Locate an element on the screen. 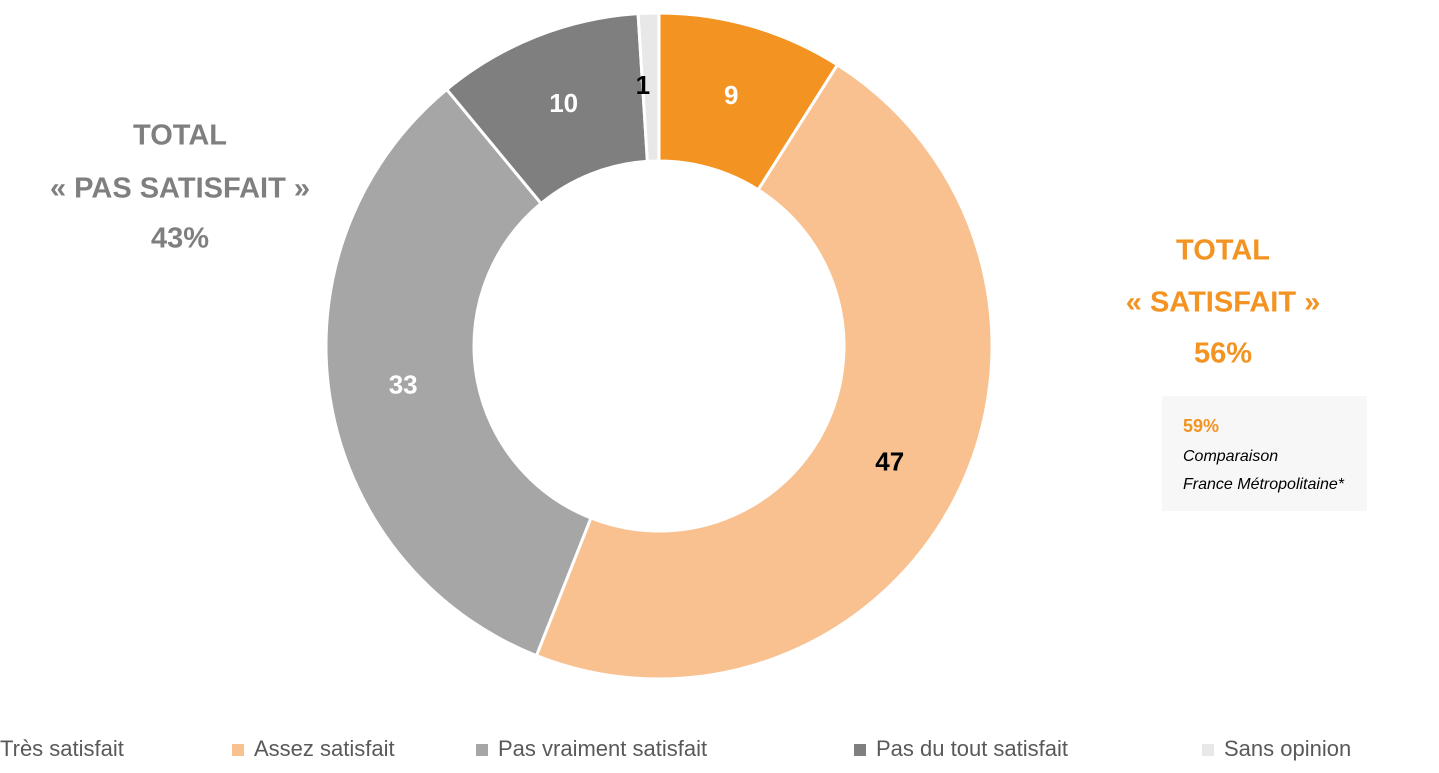 This screenshot has height=773, width=1439. comparison-box: 59% Comparaison France Métropolitaine* is located at coordinates (1264, 453).